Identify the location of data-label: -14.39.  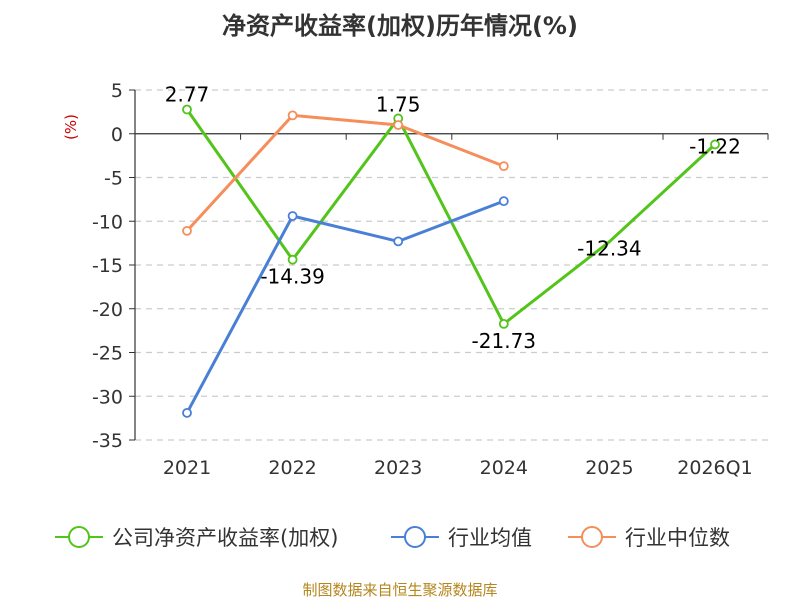
(292, 277).